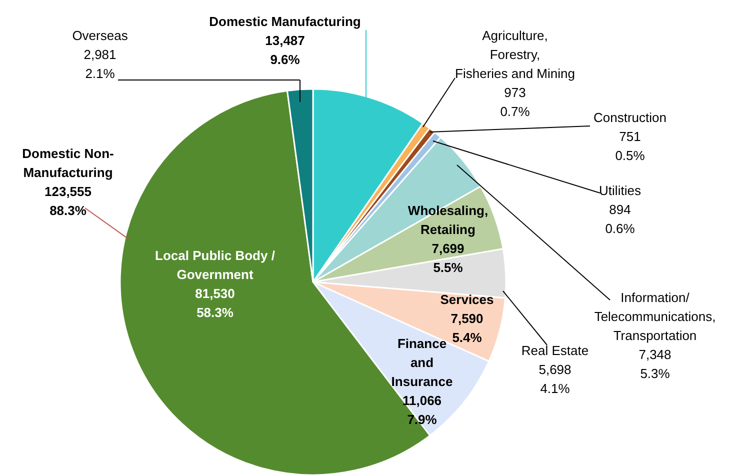 This screenshot has width=739, height=476. Describe the element at coordinates (555, 379) in the screenshot. I see `data-label: 5,698 4.1%` at that location.